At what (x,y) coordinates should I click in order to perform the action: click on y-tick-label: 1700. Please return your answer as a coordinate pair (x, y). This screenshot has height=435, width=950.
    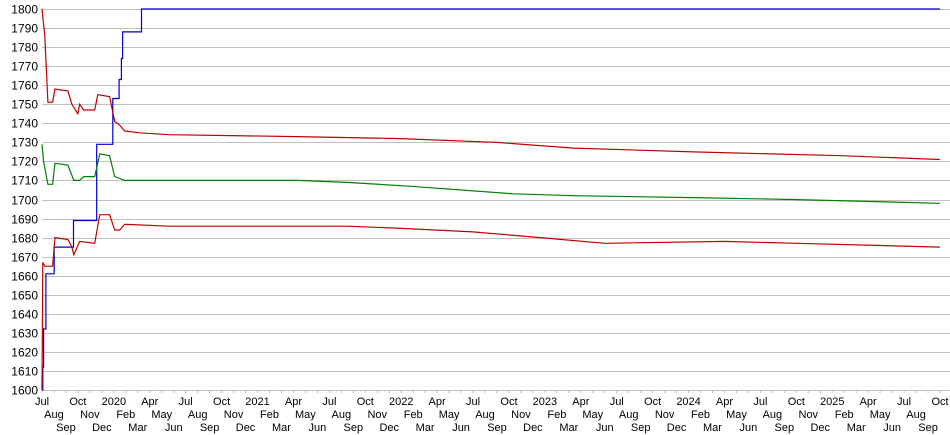
    Looking at the image, I should click on (24, 201).